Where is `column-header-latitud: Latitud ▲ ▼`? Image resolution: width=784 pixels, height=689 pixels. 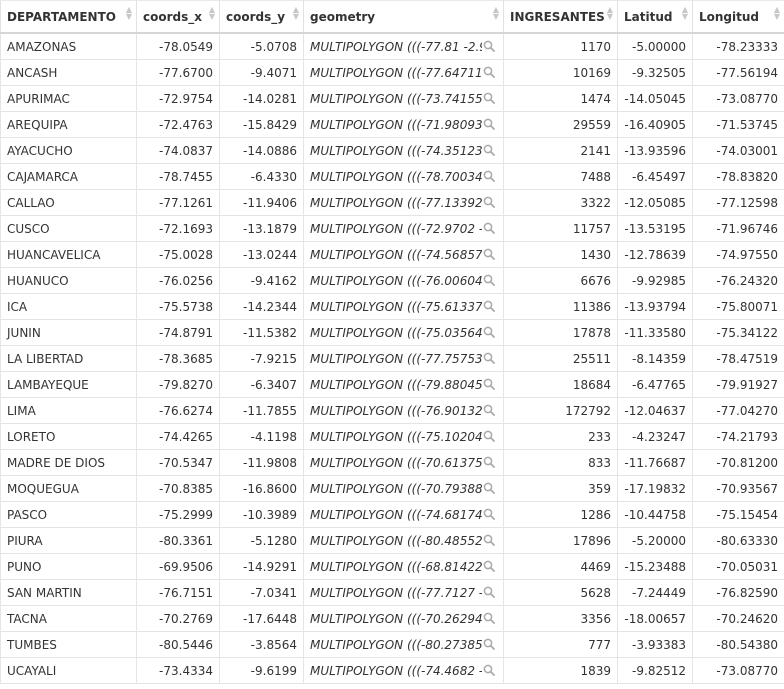 column-header-latitud: Latitud ▲ ▼ is located at coordinates (655, 17).